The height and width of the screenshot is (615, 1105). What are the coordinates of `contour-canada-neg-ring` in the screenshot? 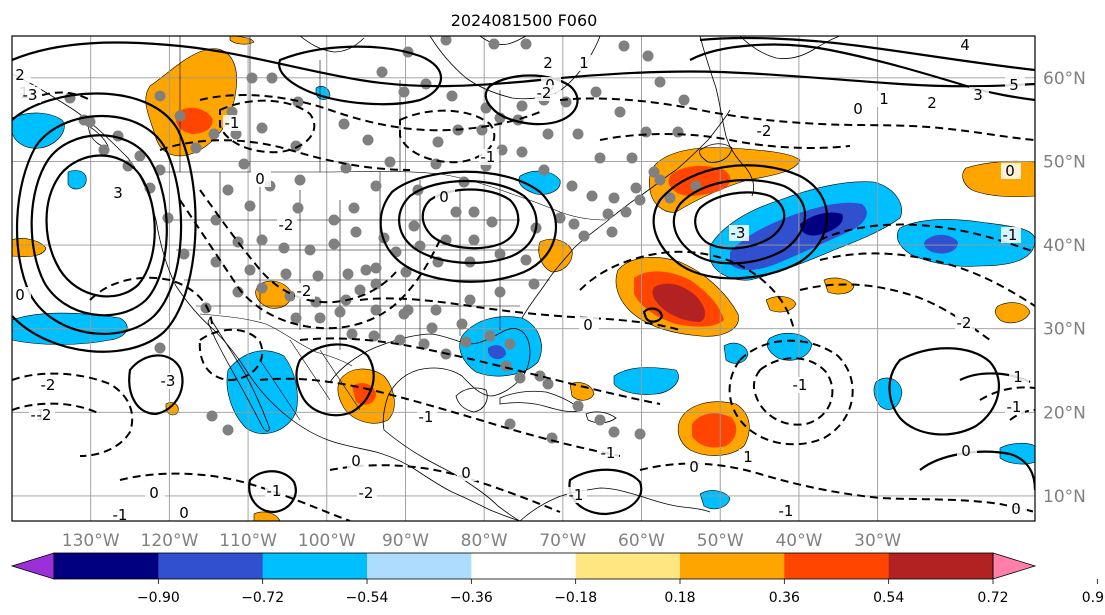 It's located at (267, 126).